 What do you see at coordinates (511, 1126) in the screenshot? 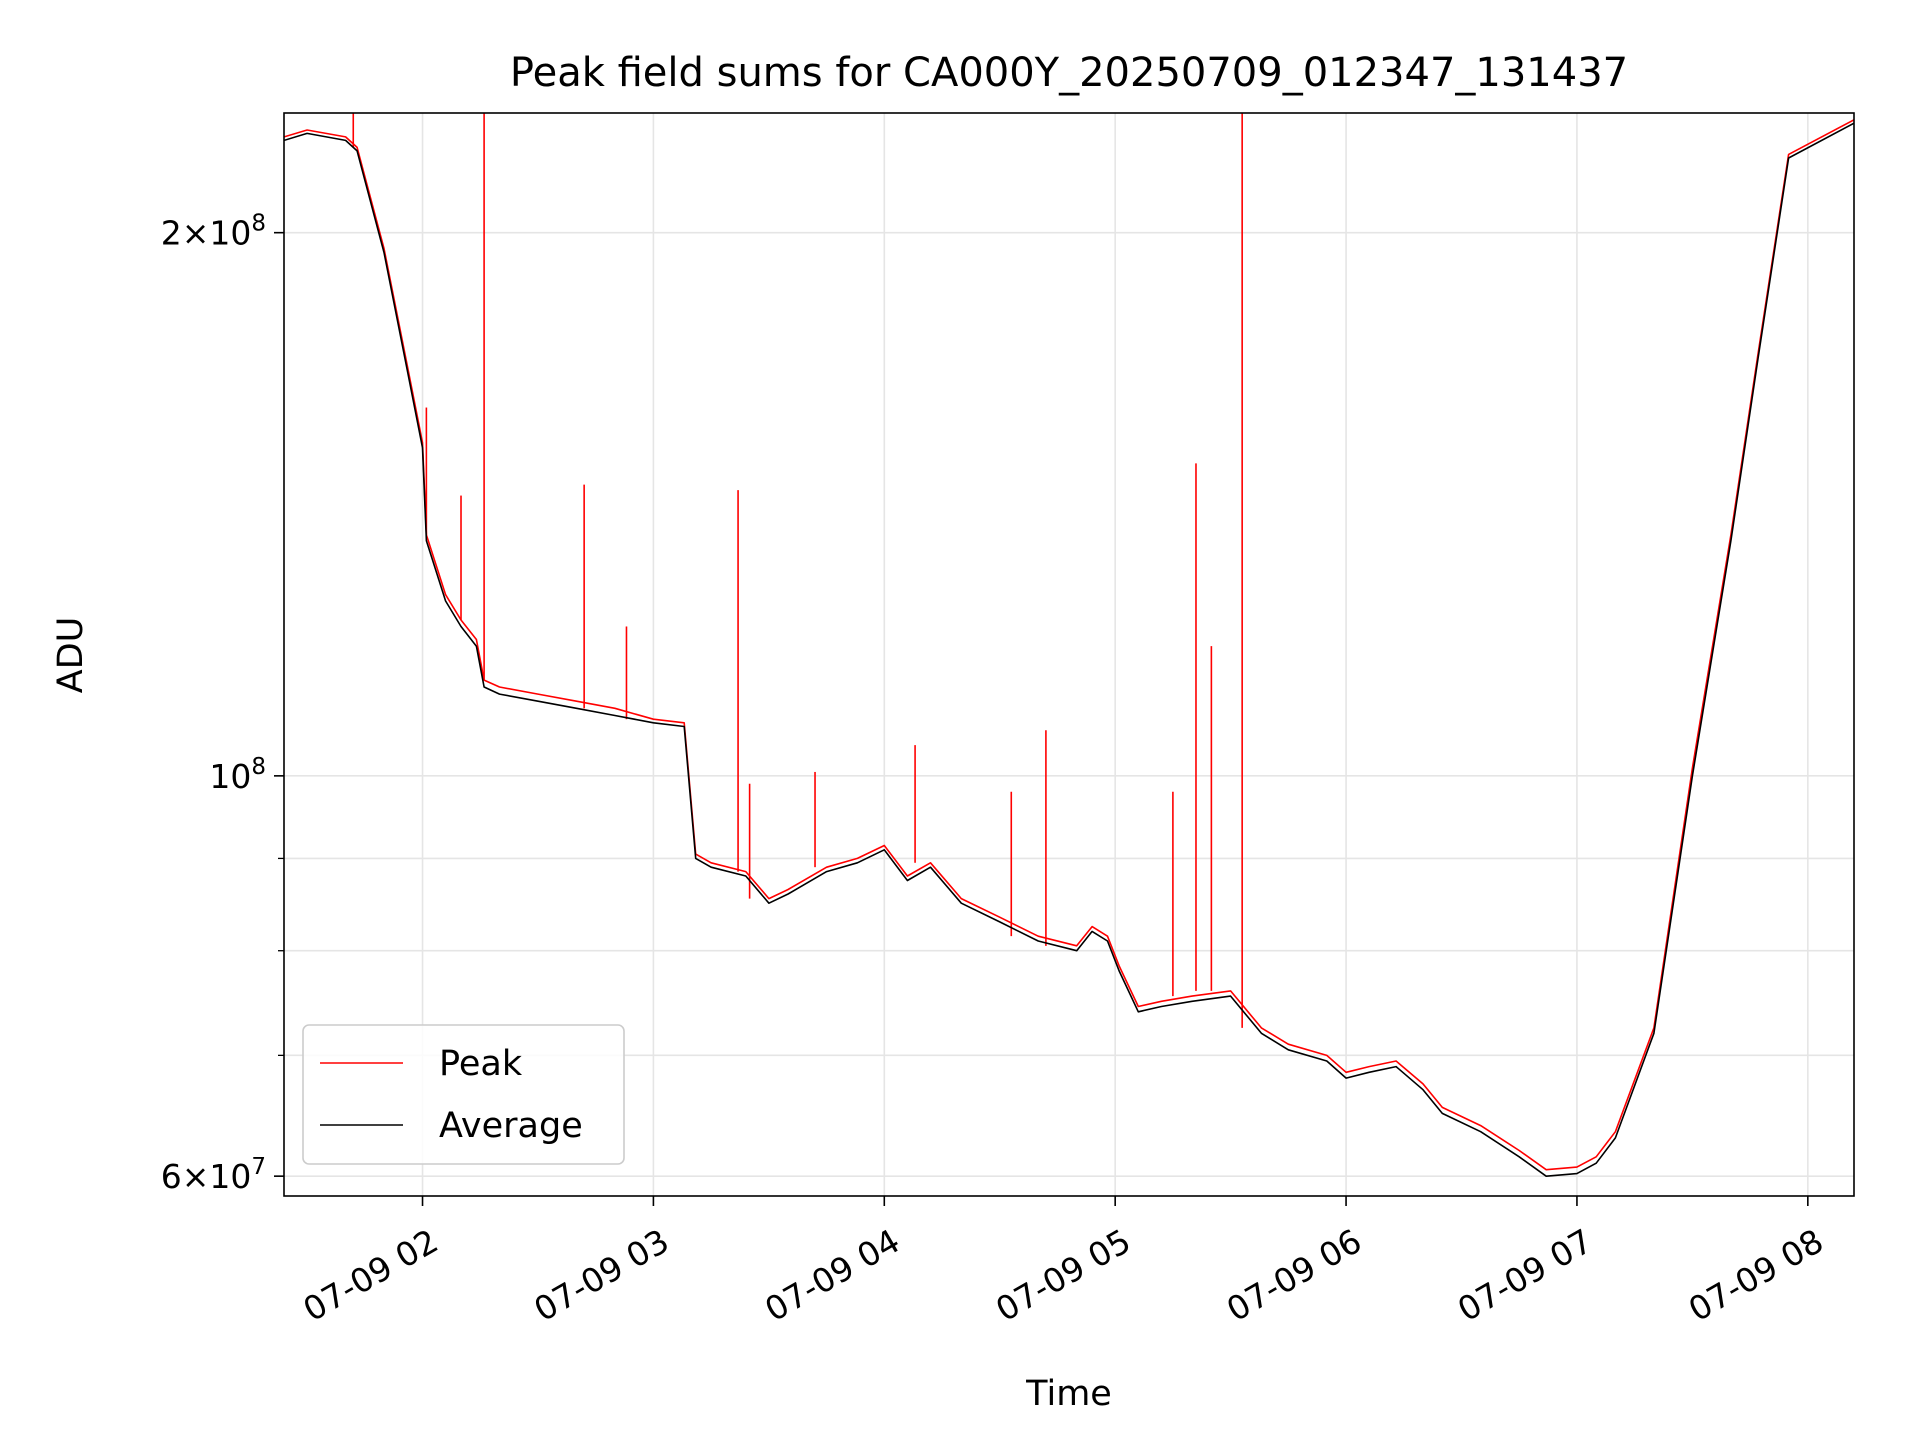
I see `legend-label-average: Average` at bounding box center [511, 1126].